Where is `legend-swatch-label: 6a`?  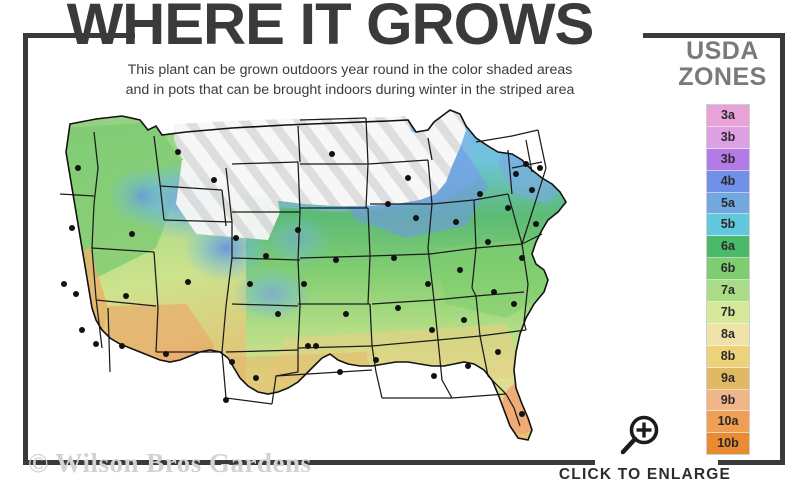 legend-swatch-label: 6a is located at coordinates (728, 246).